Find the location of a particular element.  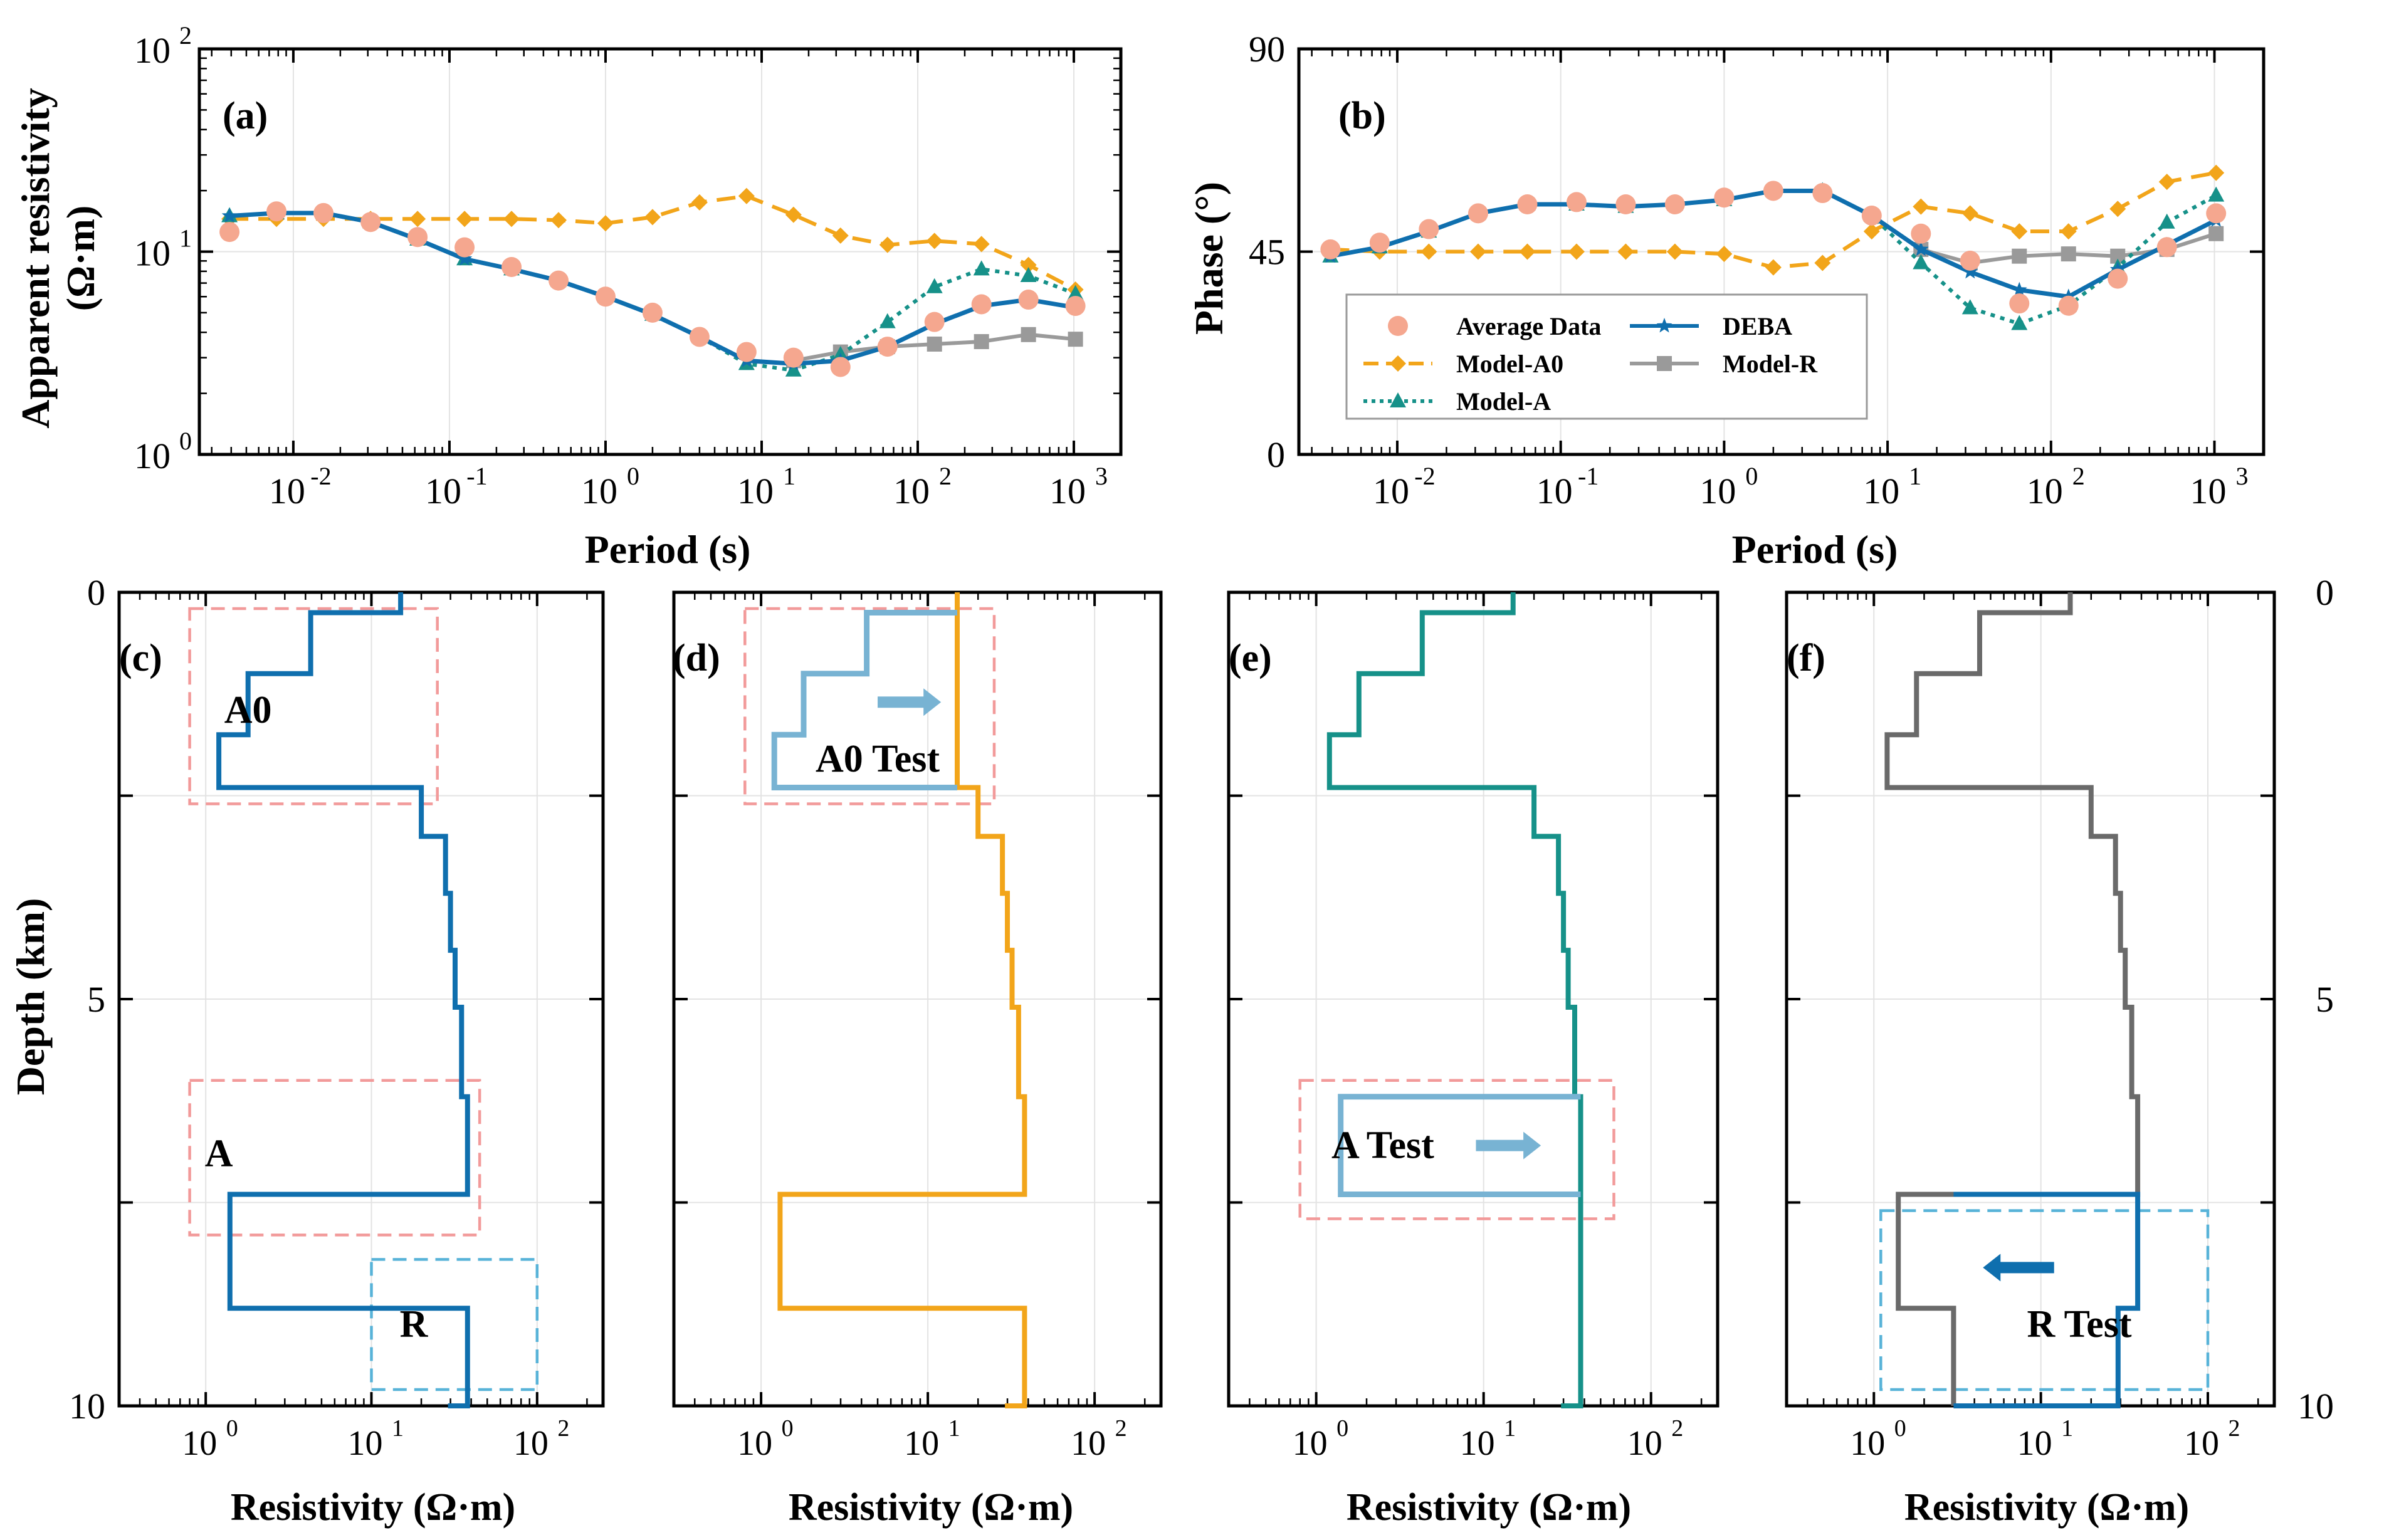

panel-f-ytick-label: 5 is located at coordinates (2325, 999).